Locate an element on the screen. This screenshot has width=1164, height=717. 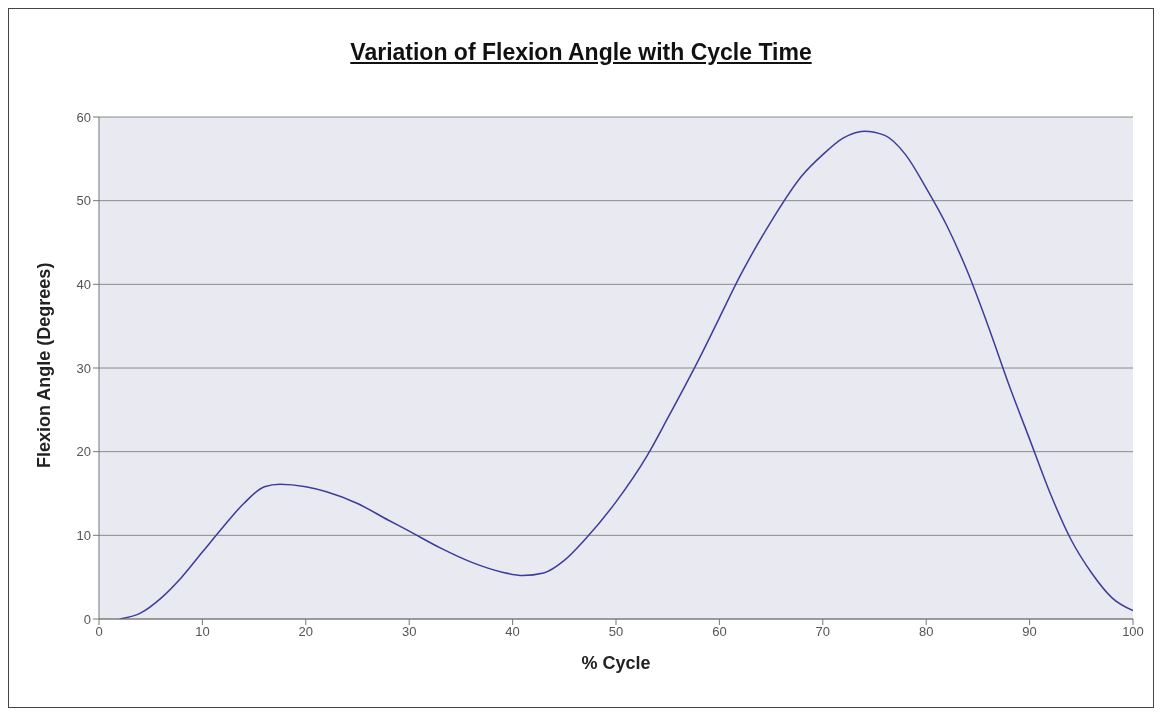
y-tick-label: 40 is located at coordinates (83, 284).